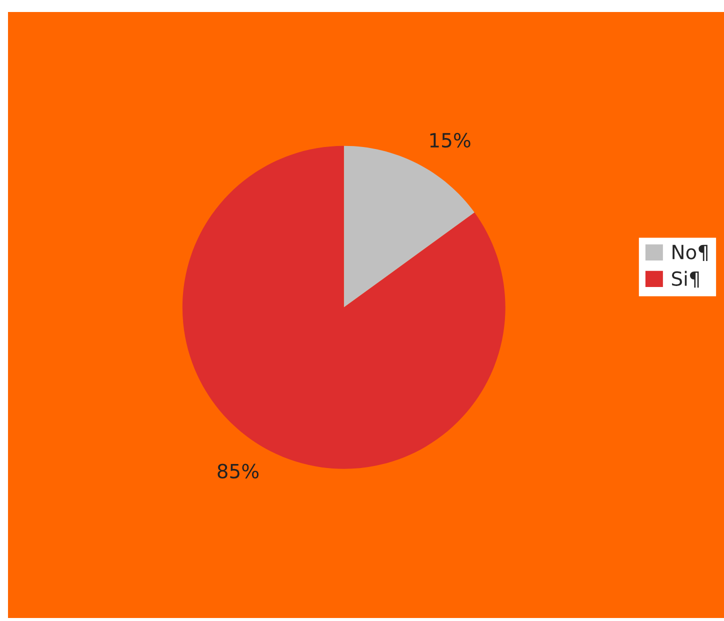  Describe the element at coordinates (685, 279) in the screenshot. I see `legend-label: Si¶` at that location.